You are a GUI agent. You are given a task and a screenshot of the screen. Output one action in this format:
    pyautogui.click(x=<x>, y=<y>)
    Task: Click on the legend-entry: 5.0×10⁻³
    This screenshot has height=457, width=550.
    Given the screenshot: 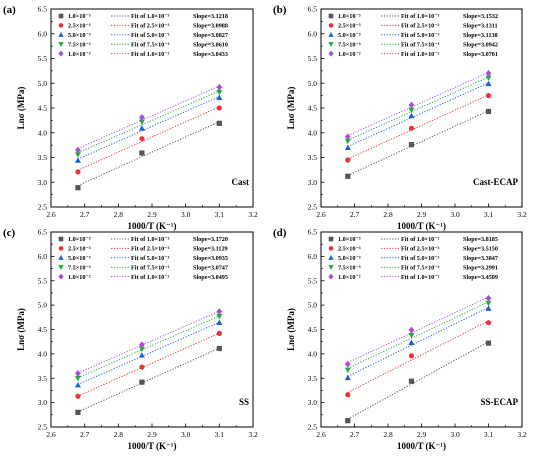 What is the action you would take?
    pyautogui.click(x=349, y=258)
    